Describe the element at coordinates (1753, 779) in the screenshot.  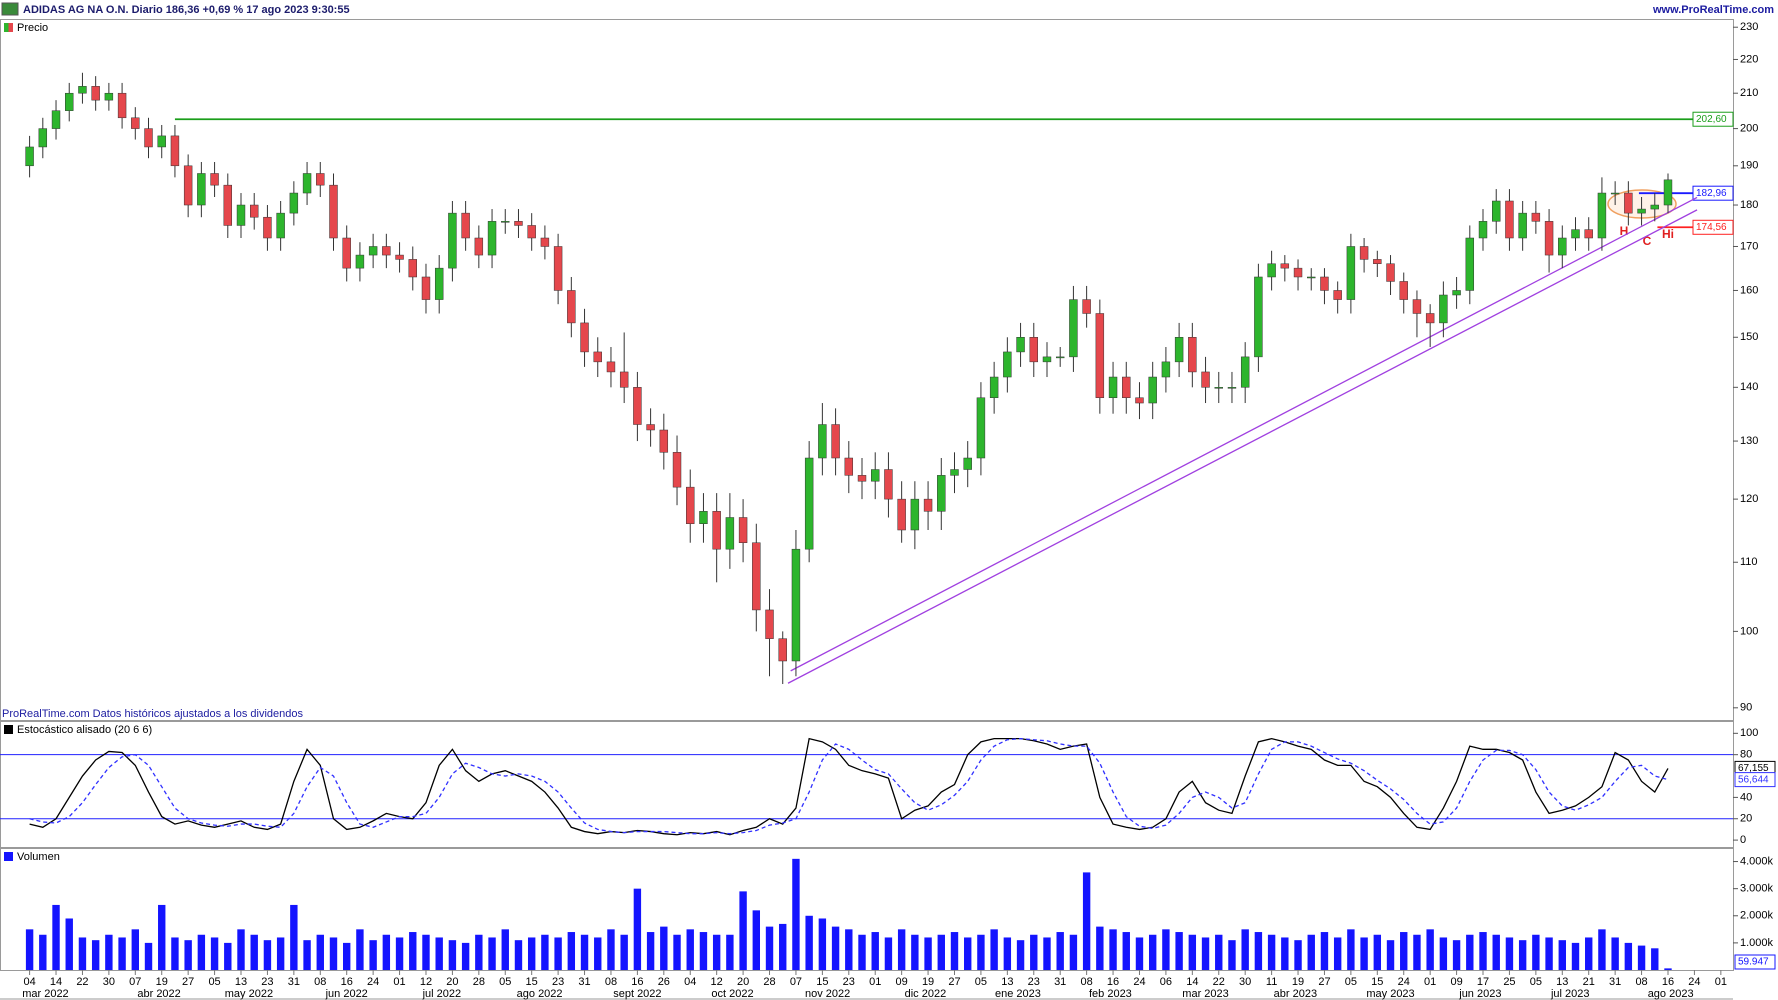
I see `last-value-label: 56,644` at that location.